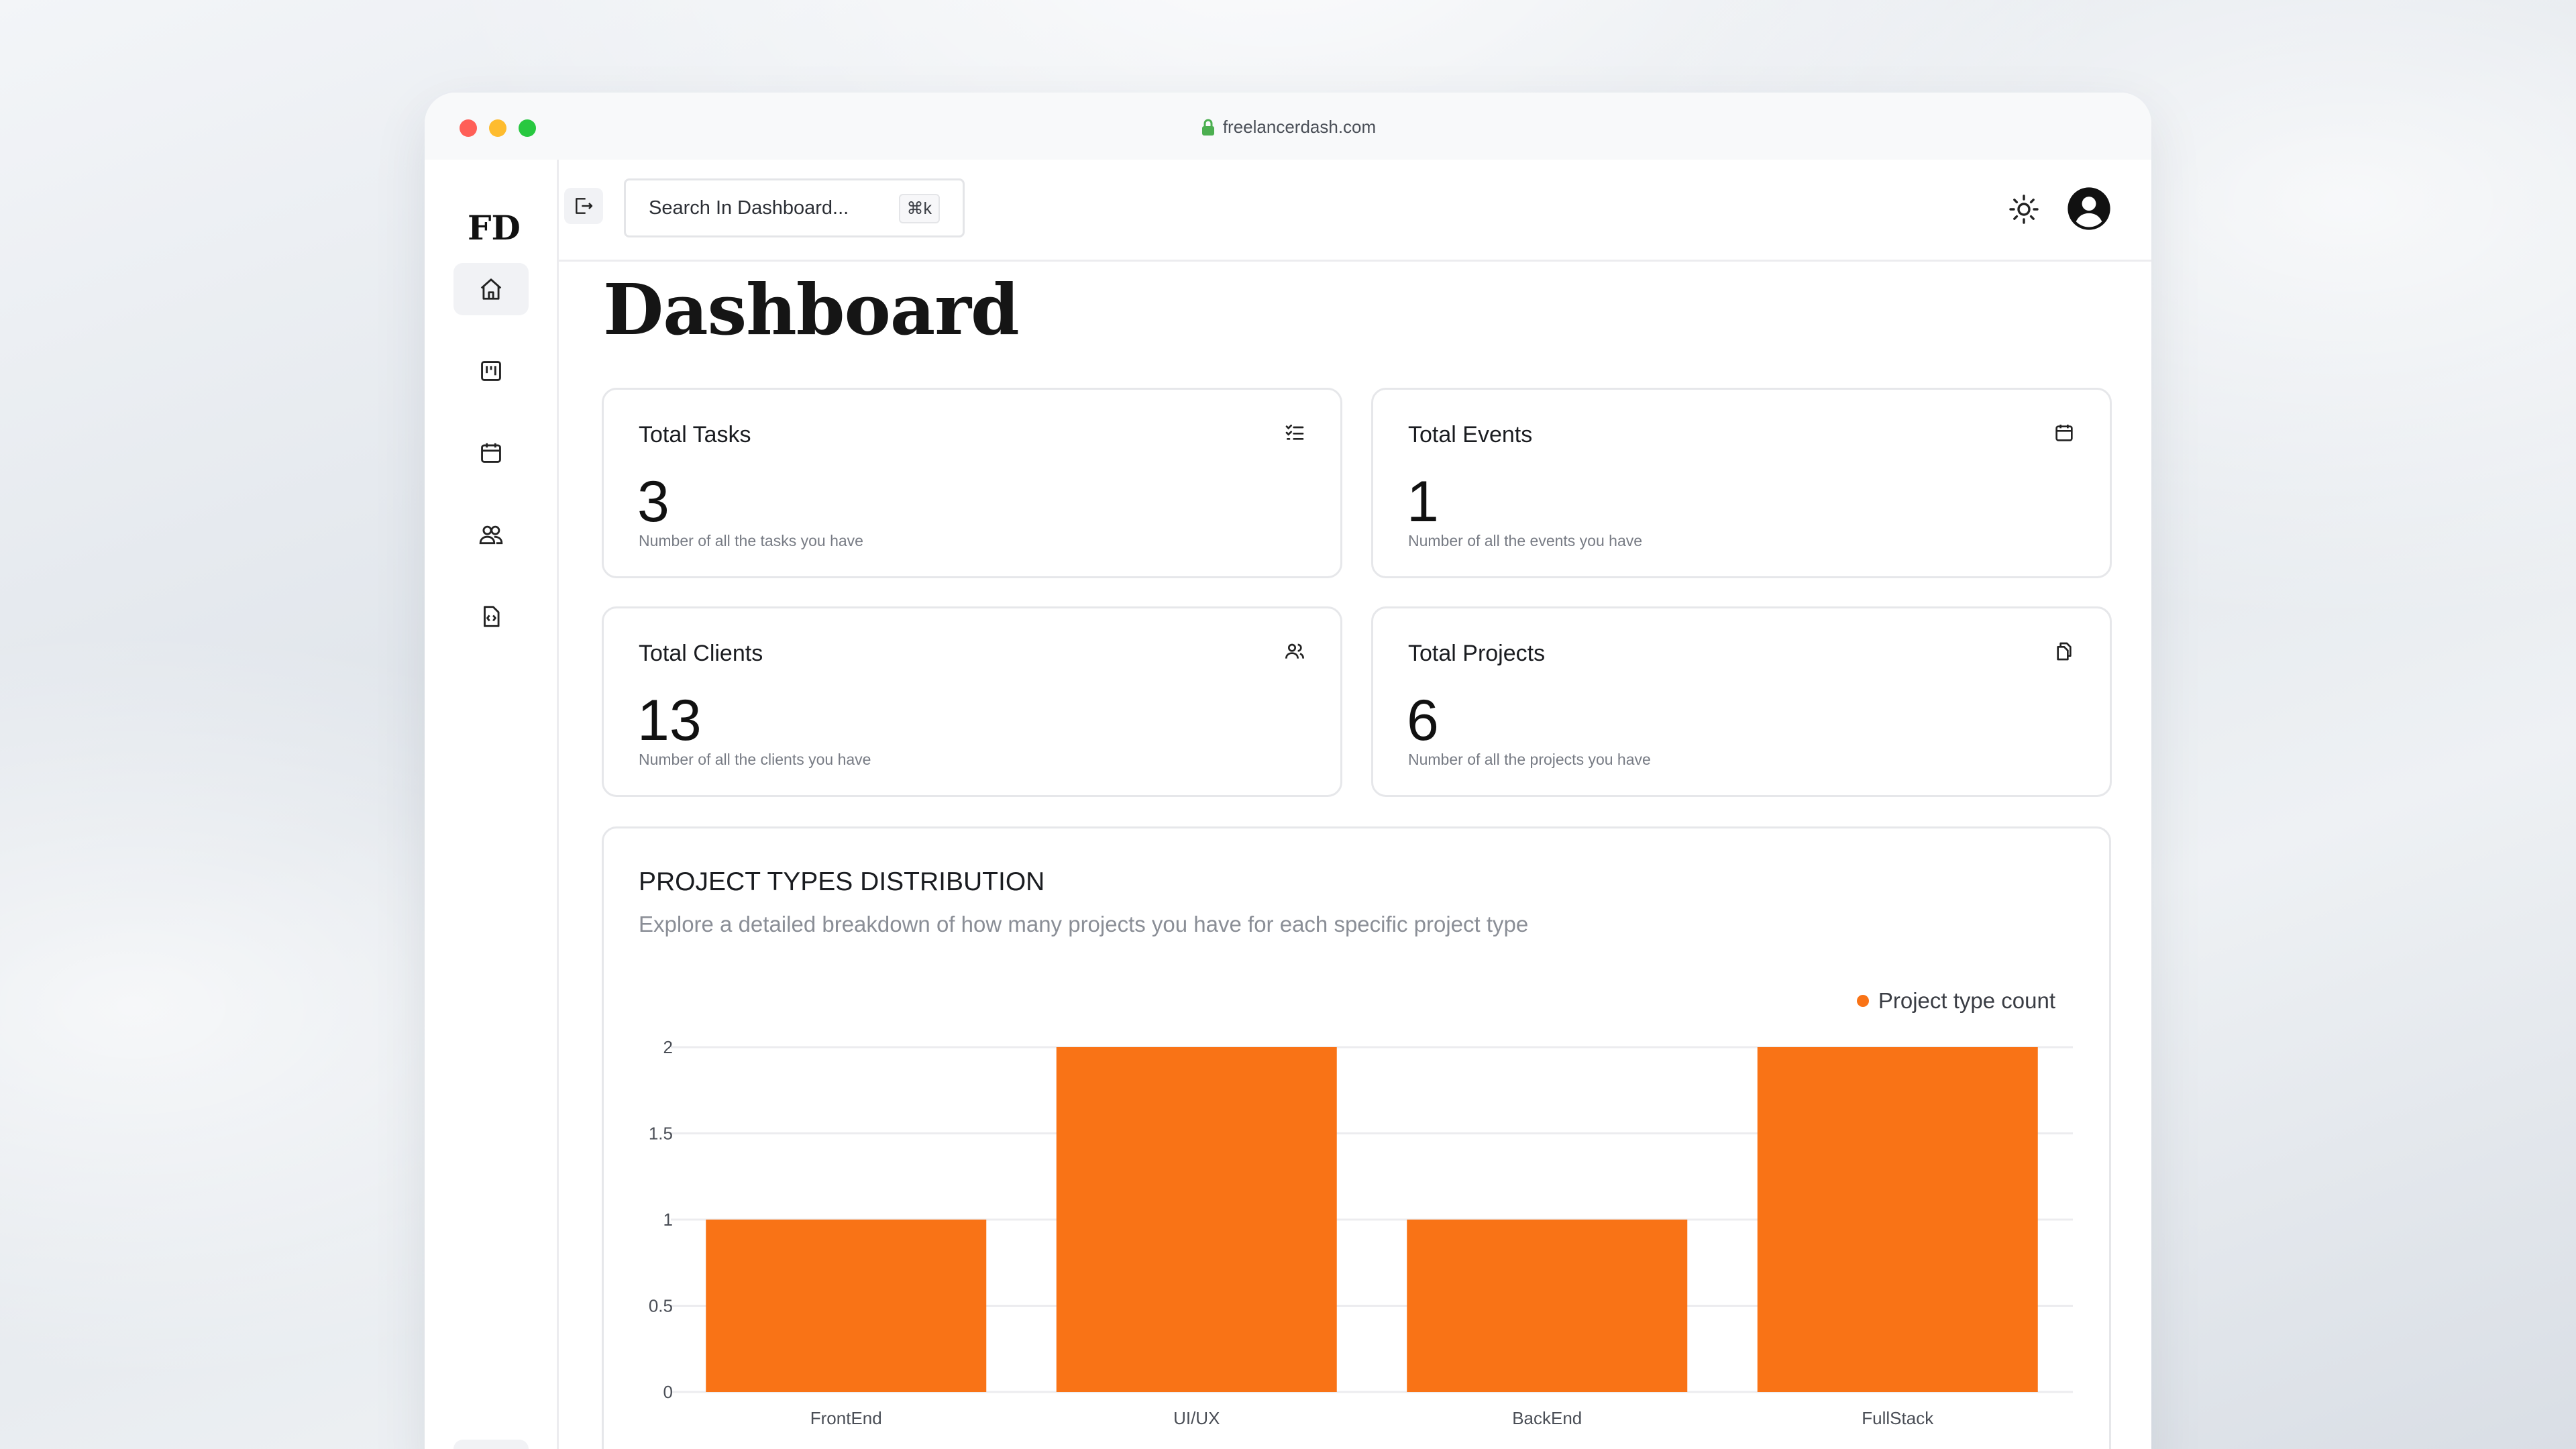 The height and width of the screenshot is (1449, 2576). I want to click on stat-description: Number of all the events you have, so click(1525, 540).